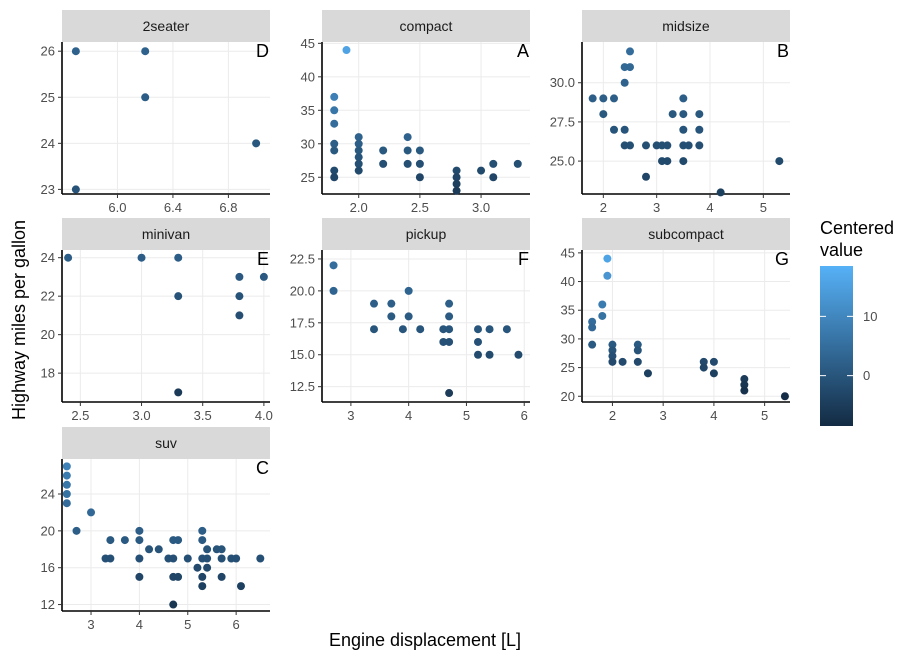  I want to click on panel-2seater: 2seater 6.0 6.4 6.8 23 24 25 26 D, so click(155, 112).